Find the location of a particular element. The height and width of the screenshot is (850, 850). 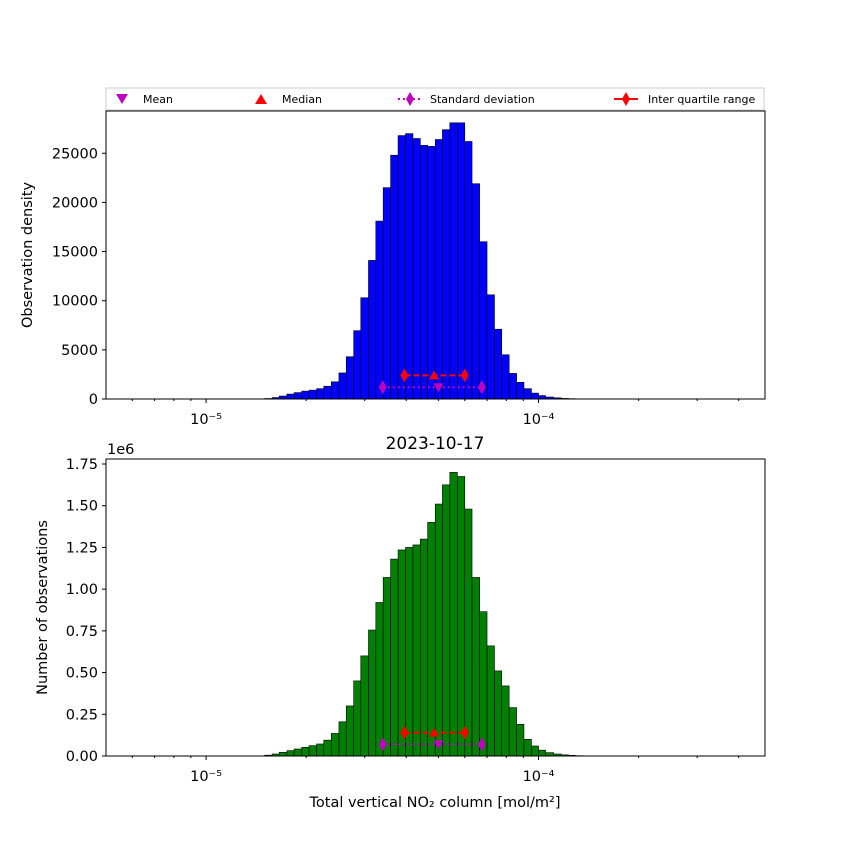

legend-label-std: Standard deviation is located at coordinates (482, 99).